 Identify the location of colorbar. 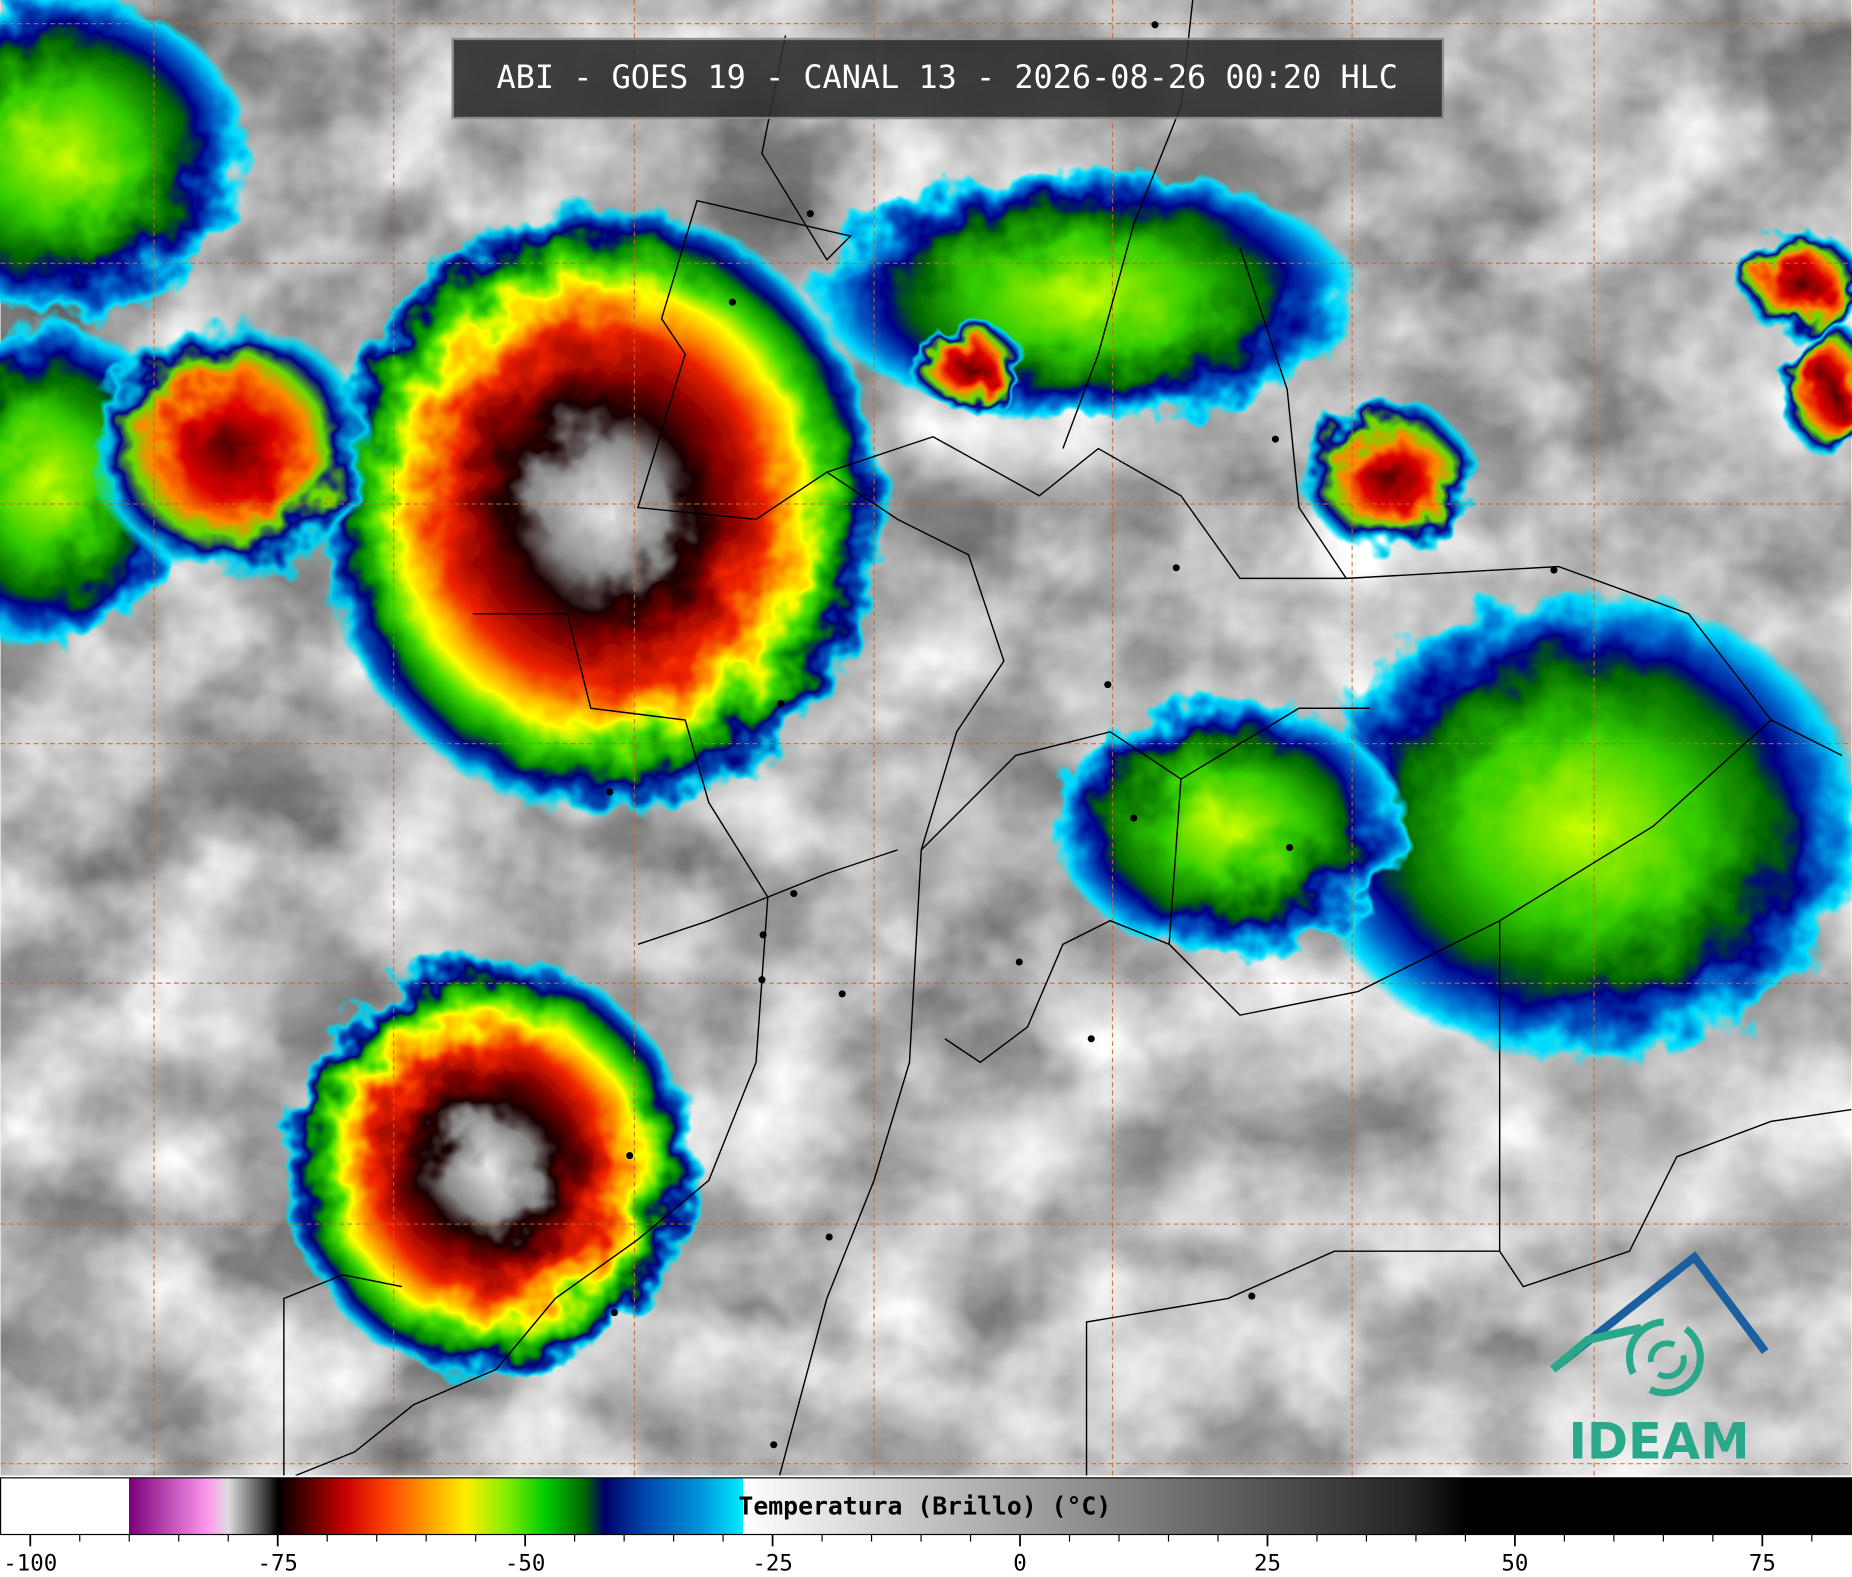
(926, 1506).